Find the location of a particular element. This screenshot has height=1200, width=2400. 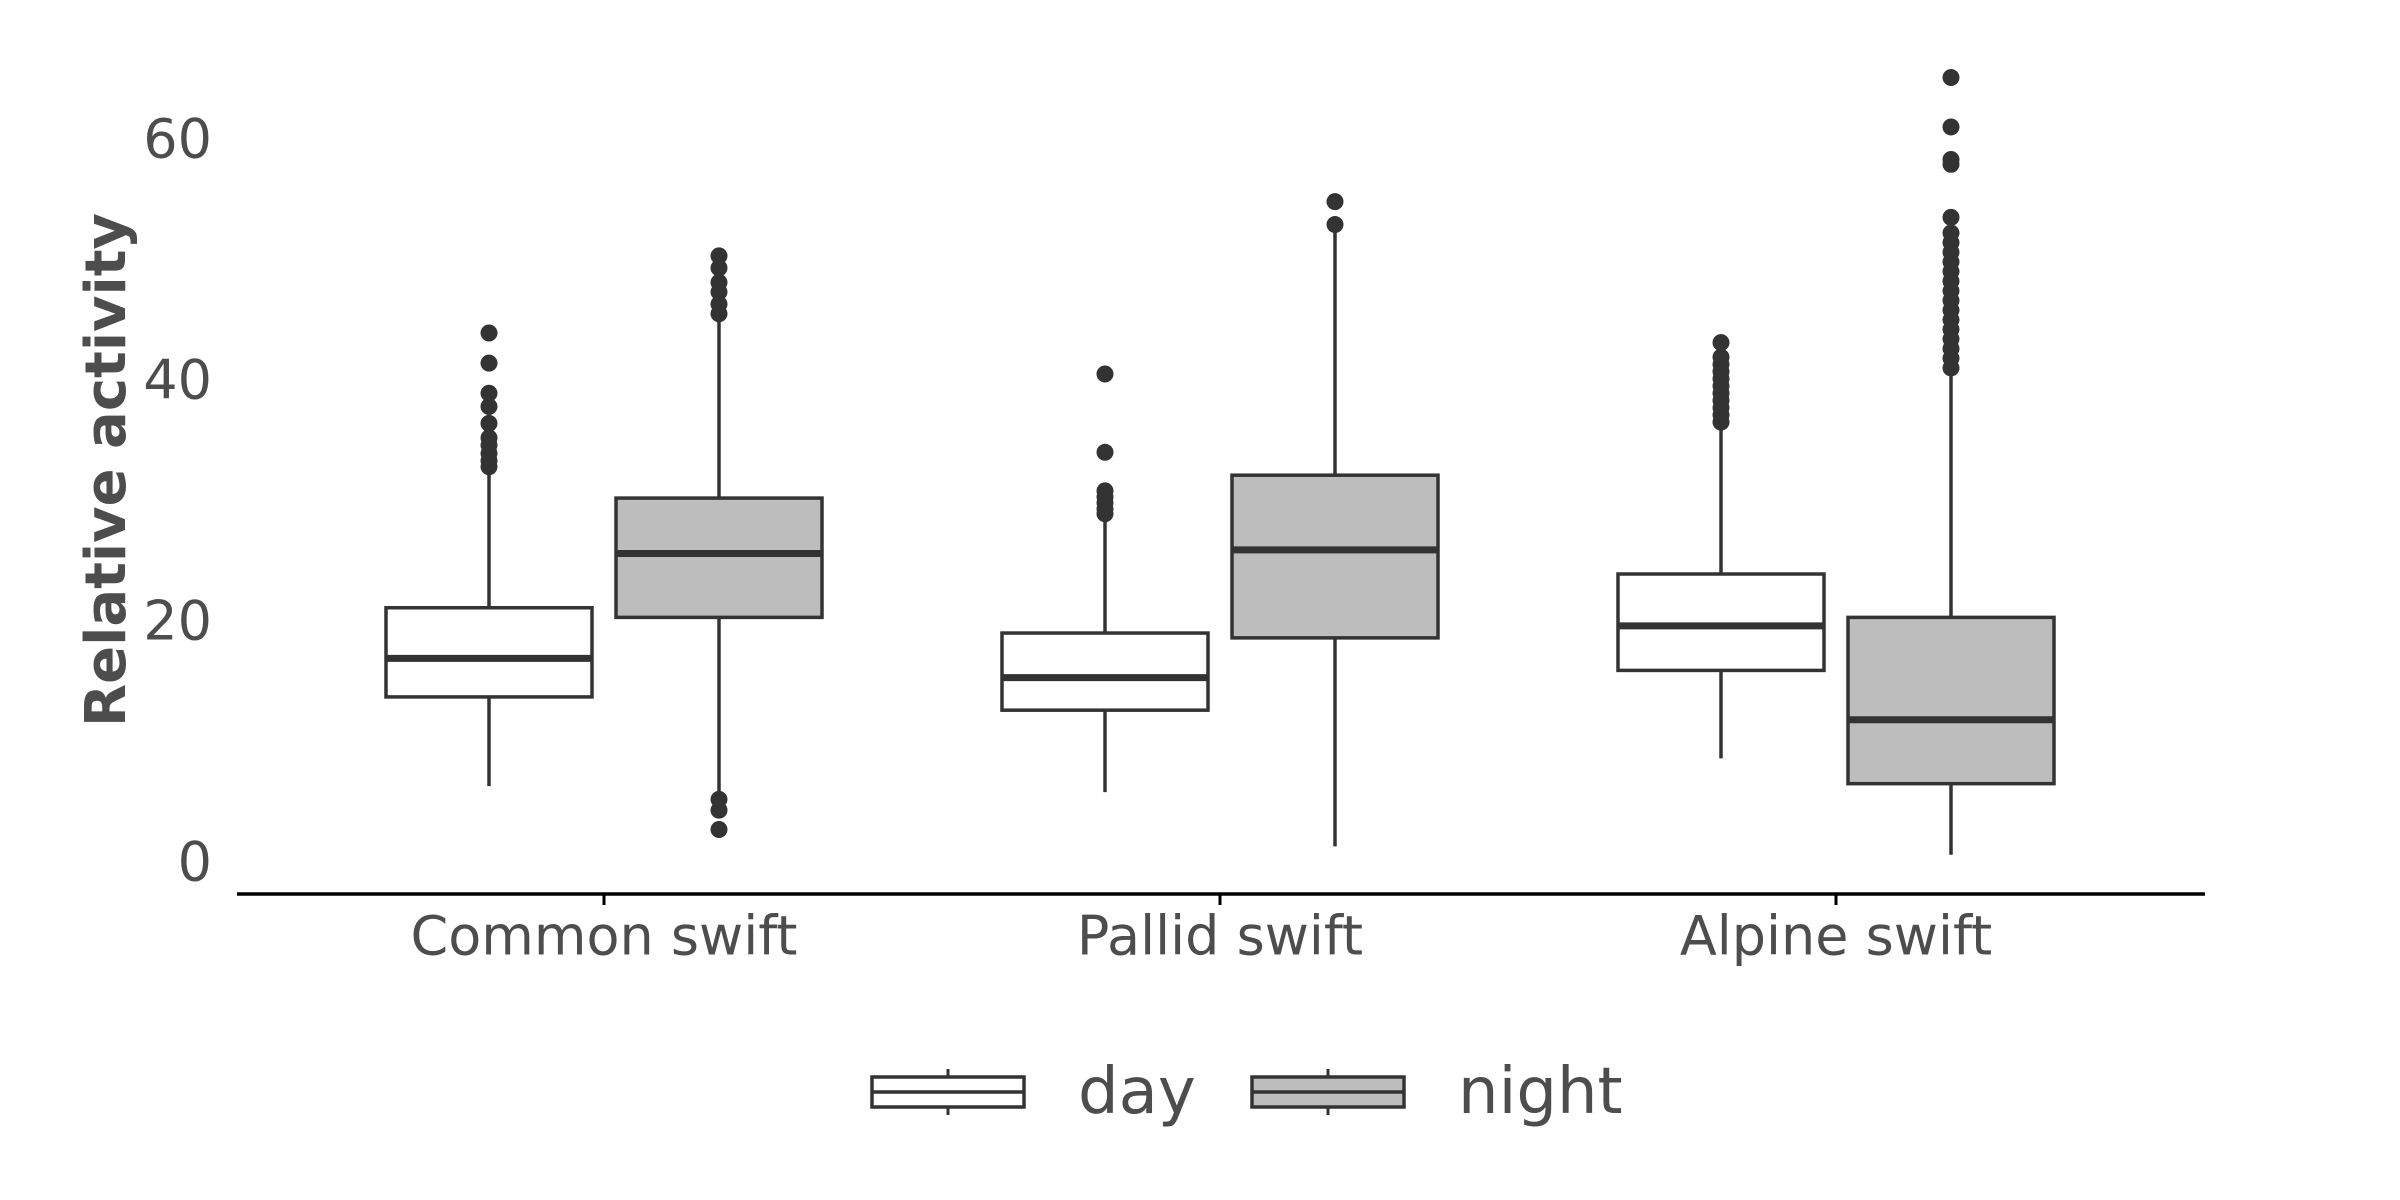

x-axis: Common swift Pallid swift Alpine swift is located at coordinates (1221, 930).